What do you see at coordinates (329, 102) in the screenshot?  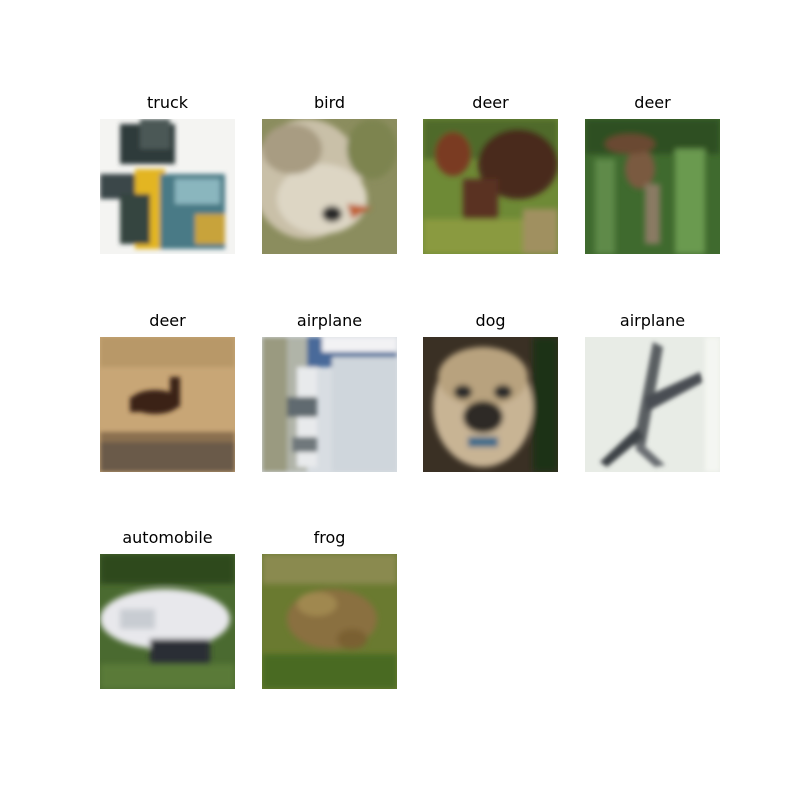 I see `image-label: bird` at bounding box center [329, 102].